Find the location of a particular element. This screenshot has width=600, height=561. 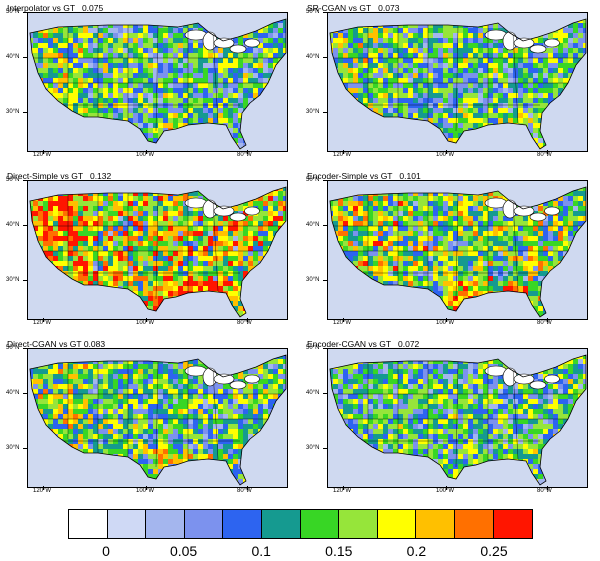

panel-title: Interpolator vs GT 0.075 is located at coordinates (55, 8).